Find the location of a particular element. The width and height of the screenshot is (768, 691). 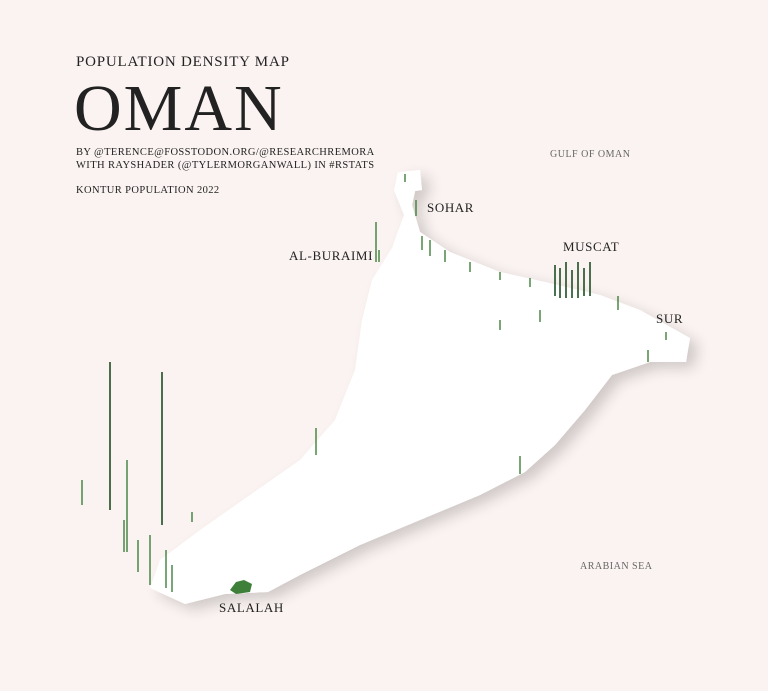

salalah-cluster is located at coordinates (241, 587).